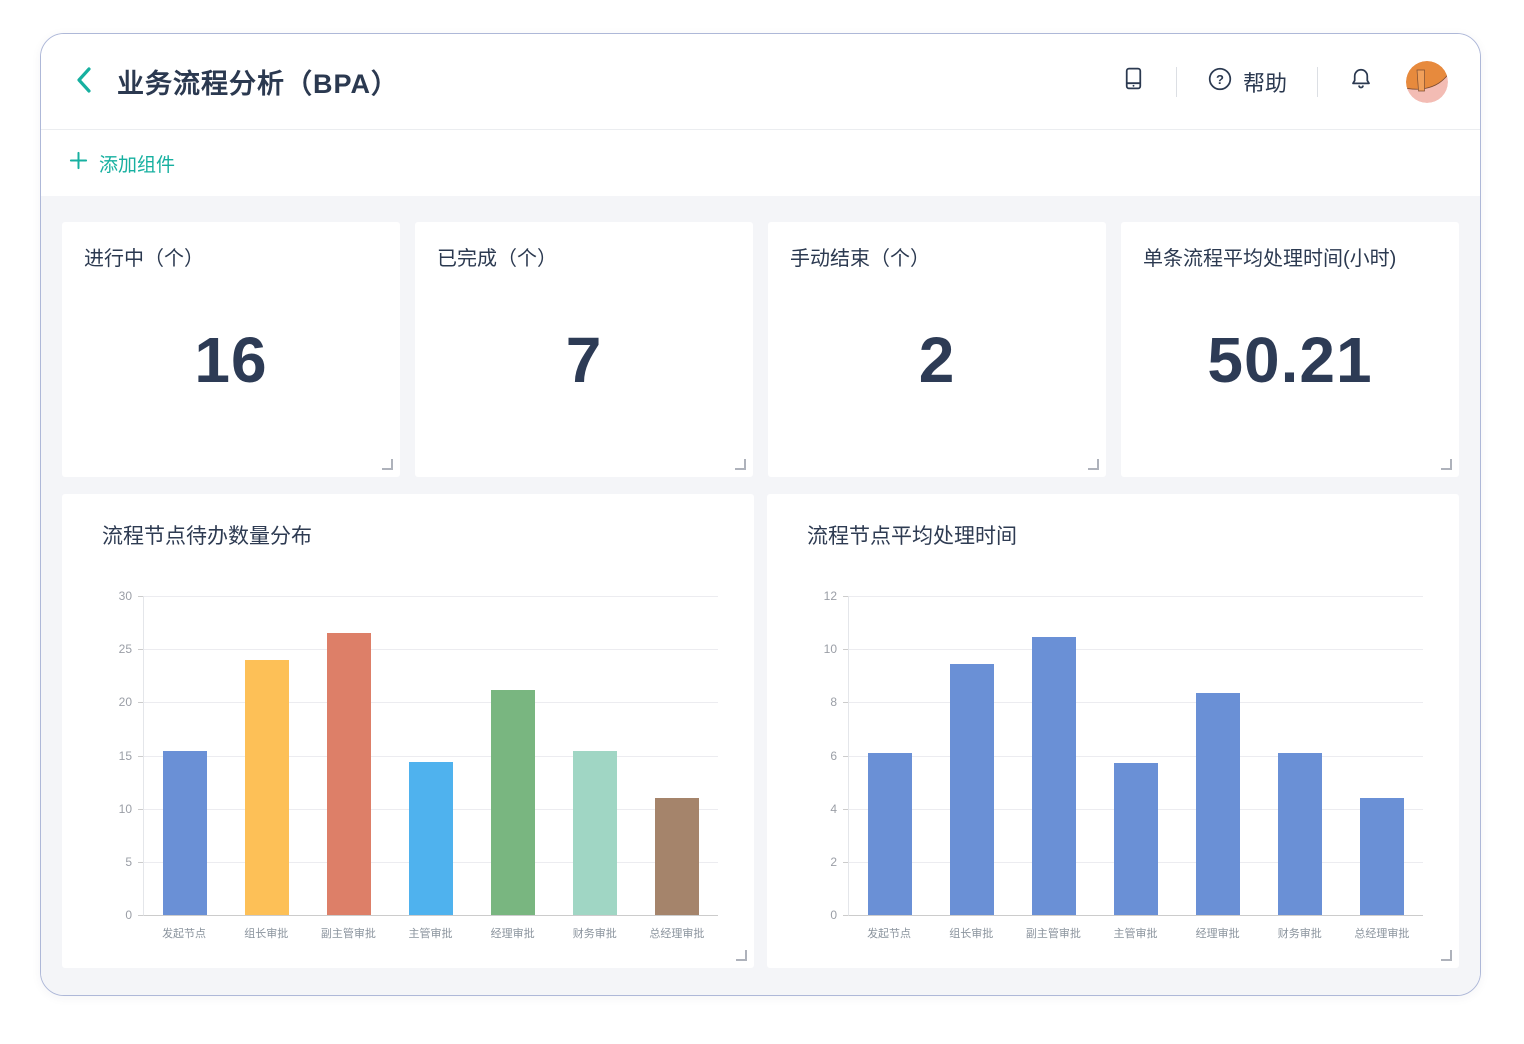 This screenshot has height=1044, width=1524. Describe the element at coordinates (122, 163) in the screenshot. I see `add-component-button: 添加组件` at that location.